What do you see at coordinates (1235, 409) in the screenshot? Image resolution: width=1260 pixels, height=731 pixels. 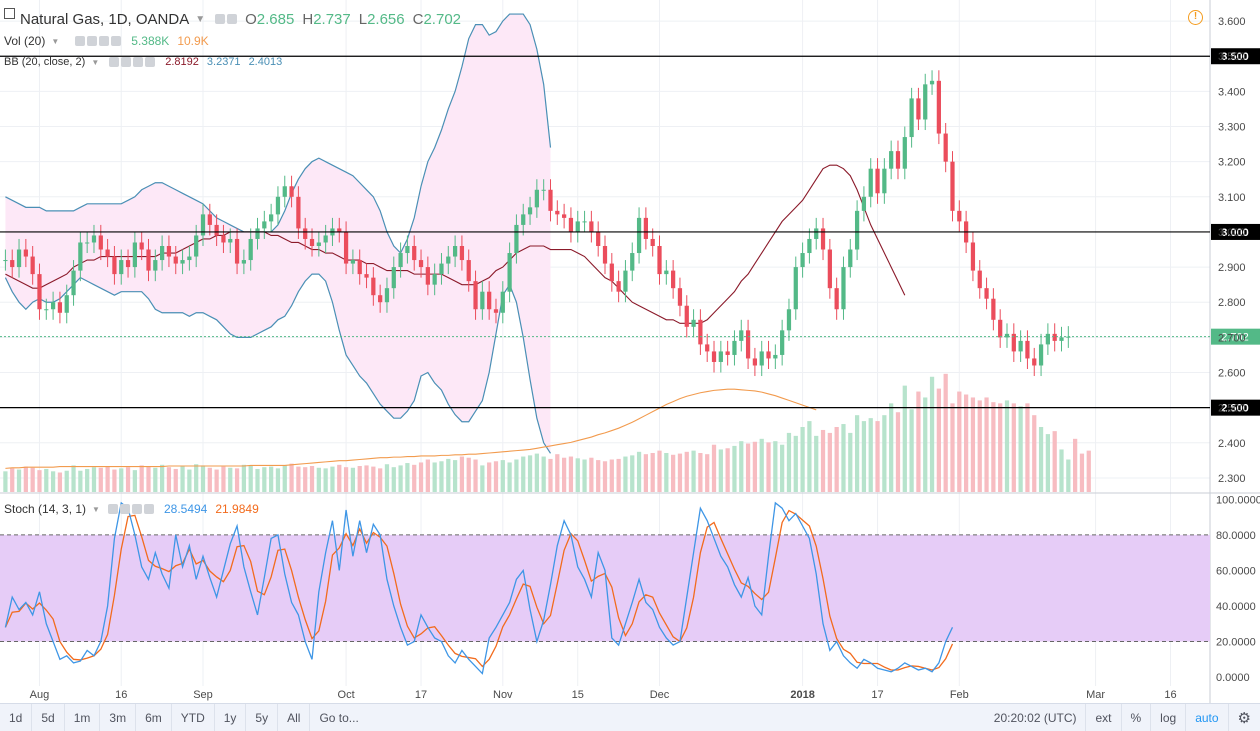 I see `level-price-label: 2.500` at bounding box center [1235, 409].